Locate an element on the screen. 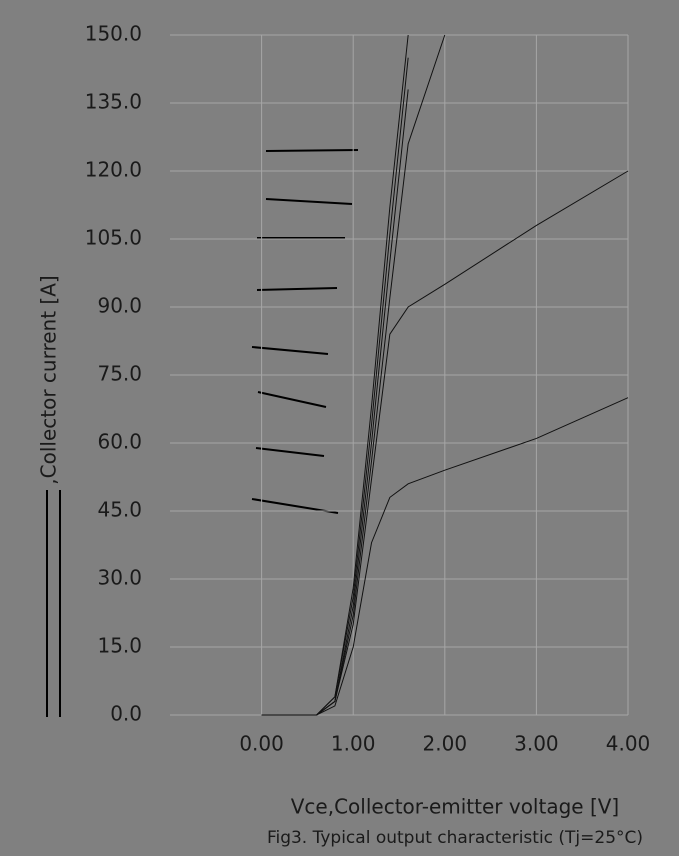  y-tick-label: 0.0 is located at coordinates (126, 714).